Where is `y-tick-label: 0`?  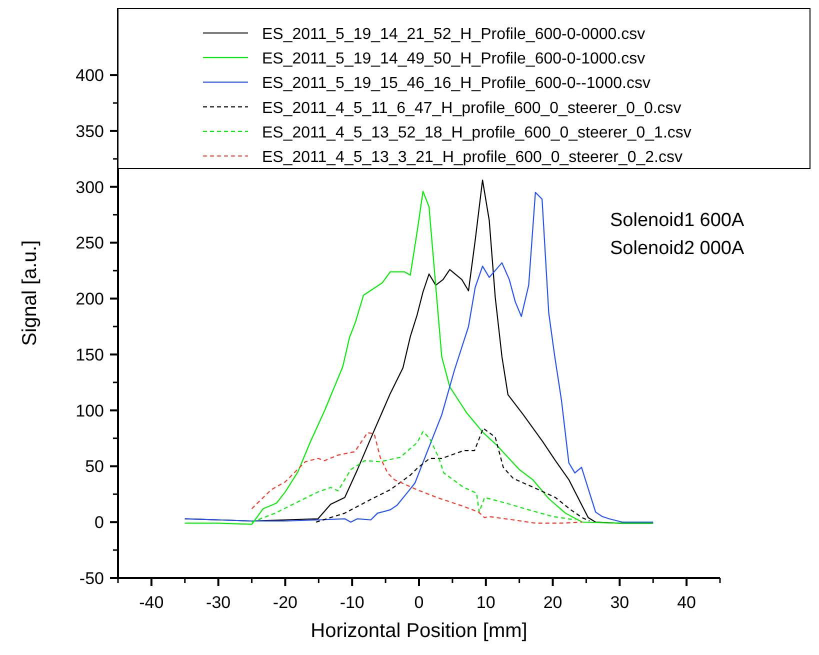 y-tick-label: 0 is located at coordinates (99, 522).